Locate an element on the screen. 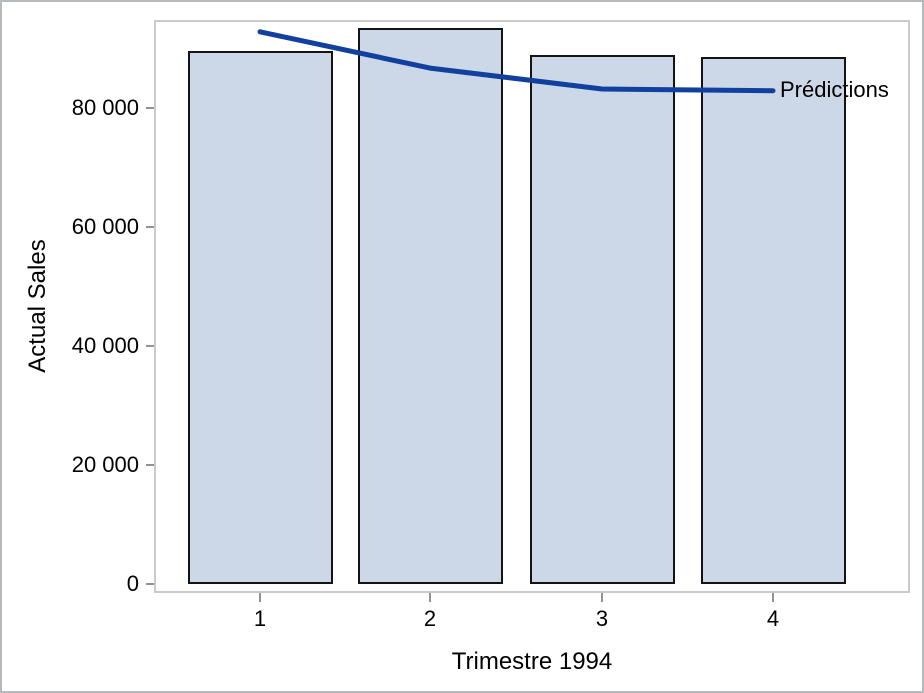 Image resolution: width=924 pixels, height=693 pixels. y-axis-title: Actual Sales is located at coordinates (37, 306).